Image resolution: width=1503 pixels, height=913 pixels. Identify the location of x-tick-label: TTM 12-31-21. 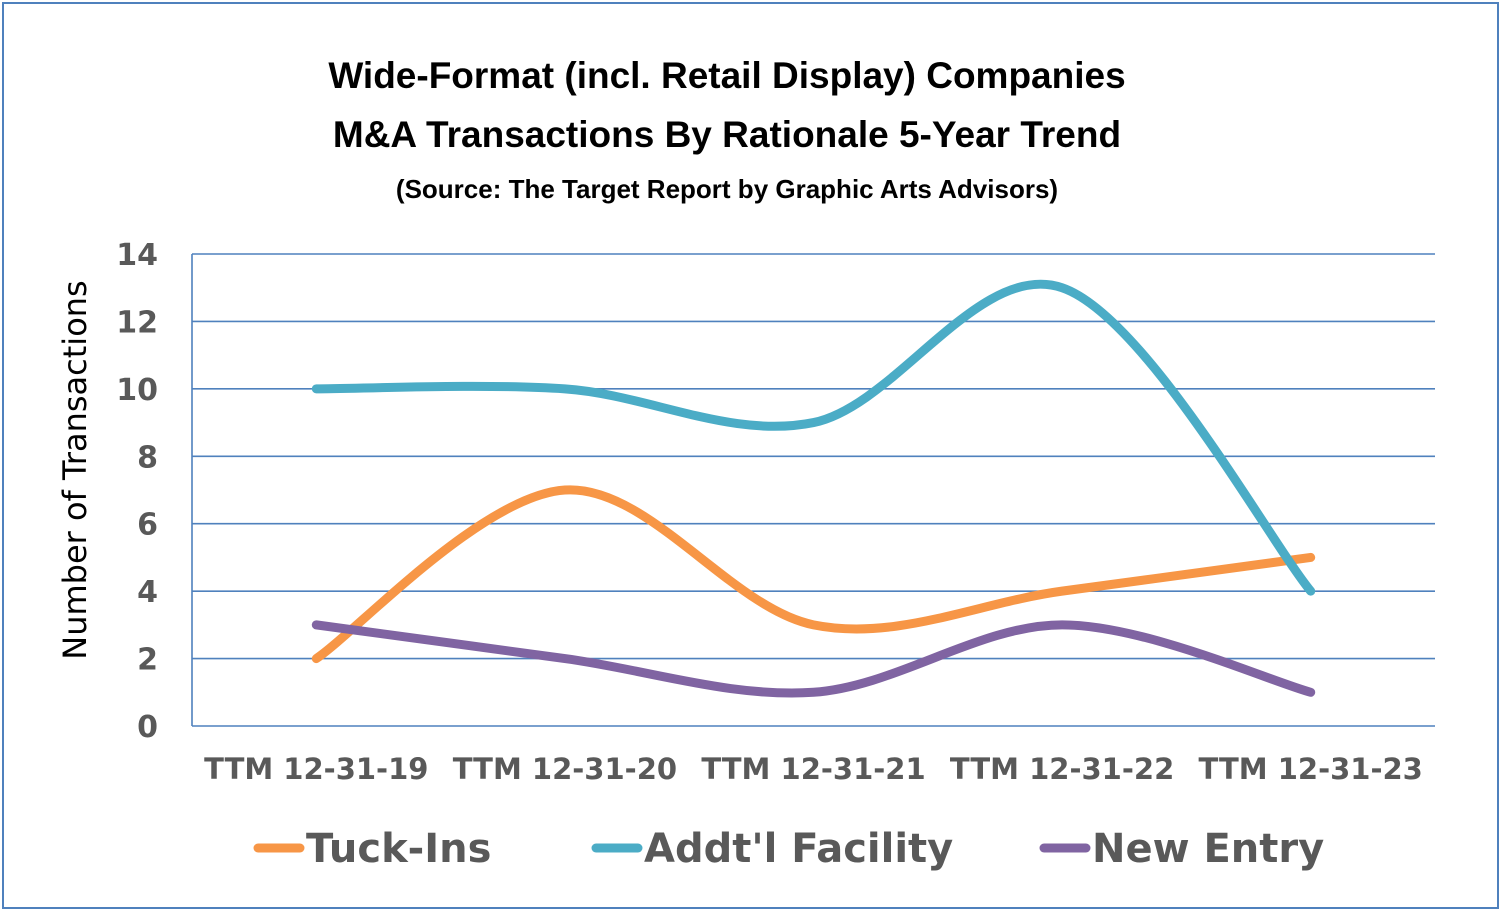
(813, 769).